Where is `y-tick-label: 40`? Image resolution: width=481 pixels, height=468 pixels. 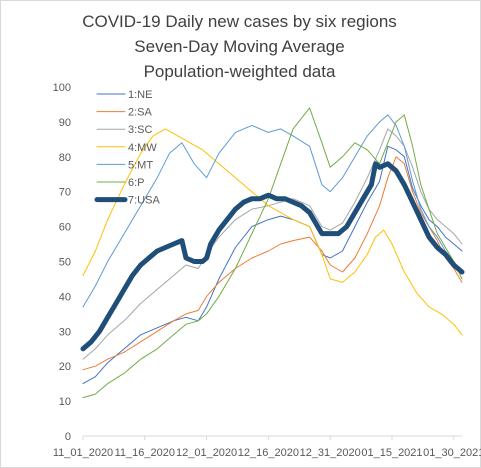 y-tick-label: 40 is located at coordinates (65, 297).